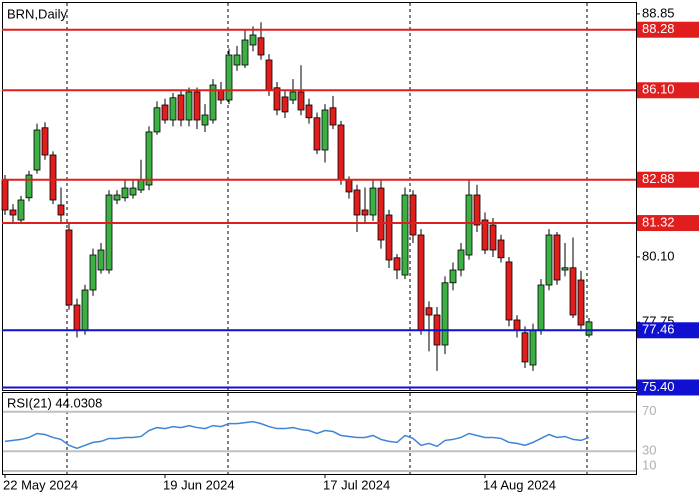 This screenshot has width=700, height=500. Describe the element at coordinates (297, 435) in the screenshot. I see `rsi-line` at that location.